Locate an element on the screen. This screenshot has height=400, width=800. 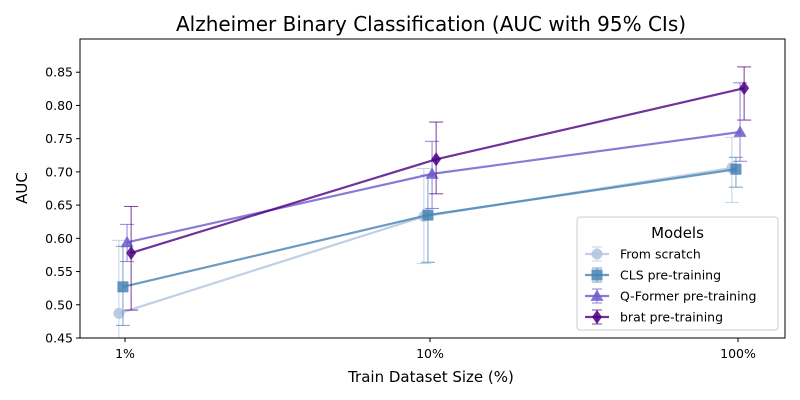
legend-item: From scratch is located at coordinates (643, 254).